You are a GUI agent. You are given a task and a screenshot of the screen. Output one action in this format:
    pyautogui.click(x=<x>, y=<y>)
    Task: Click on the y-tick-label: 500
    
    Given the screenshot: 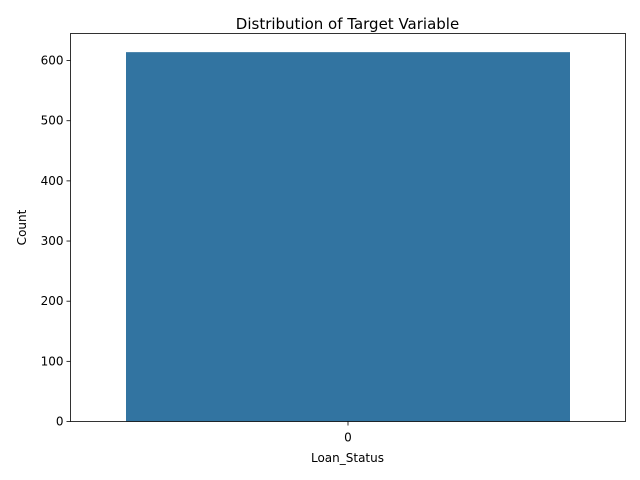 What is the action you would take?
    pyautogui.click(x=52, y=121)
    